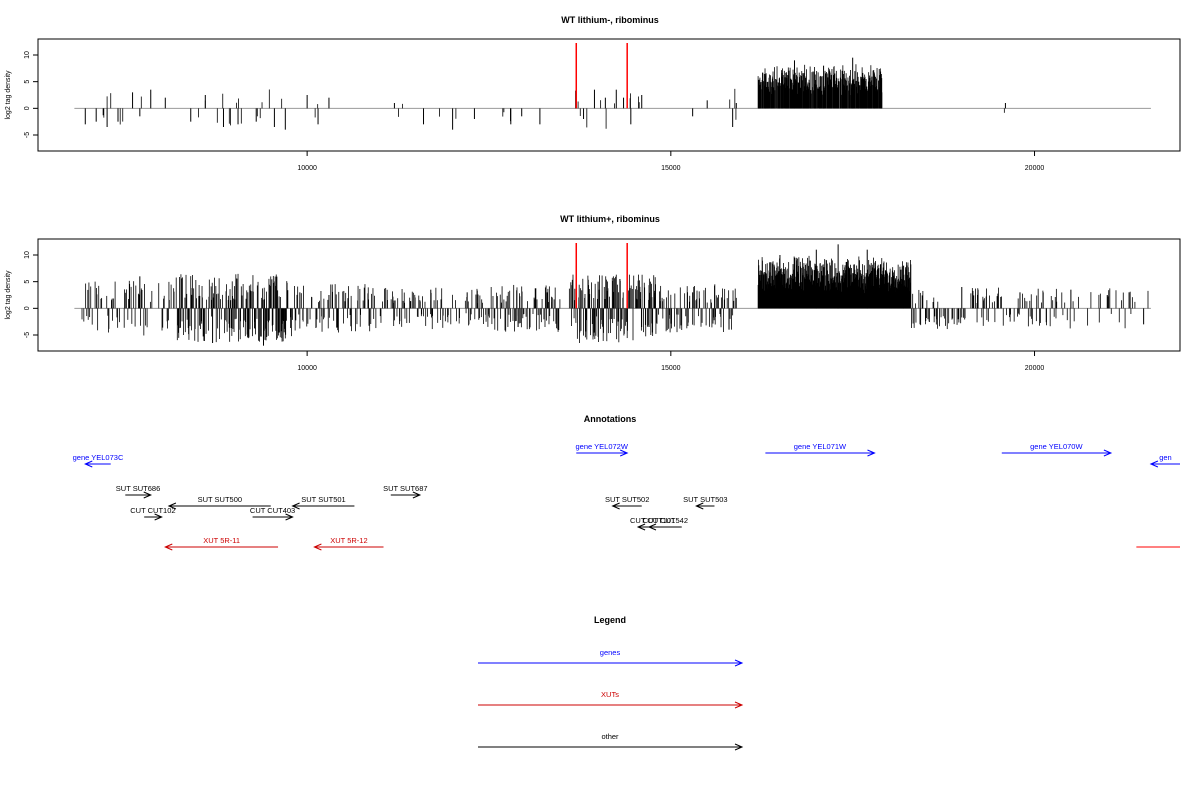 The image size is (1200, 800). I want to click on feature-label: XUT 5R-11, so click(221, 540).